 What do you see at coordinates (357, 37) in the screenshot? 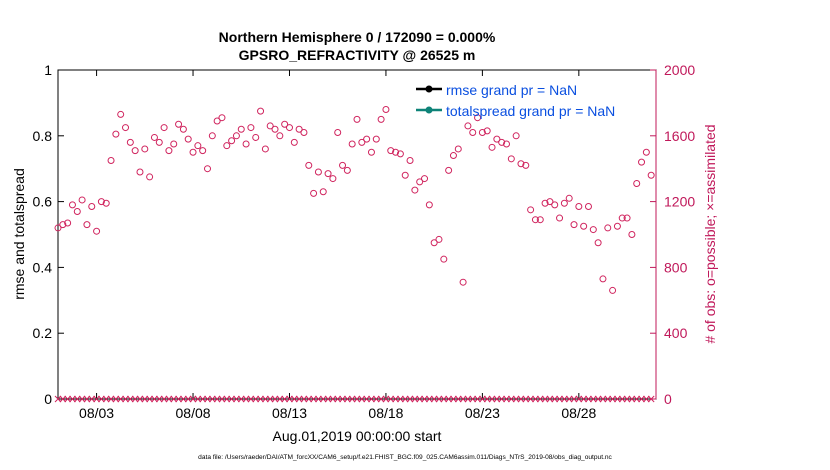
I see `chart-title-line1: Northern Hemisphere 0 / 172090 = 0.000%` at bounding box center [357, 37].